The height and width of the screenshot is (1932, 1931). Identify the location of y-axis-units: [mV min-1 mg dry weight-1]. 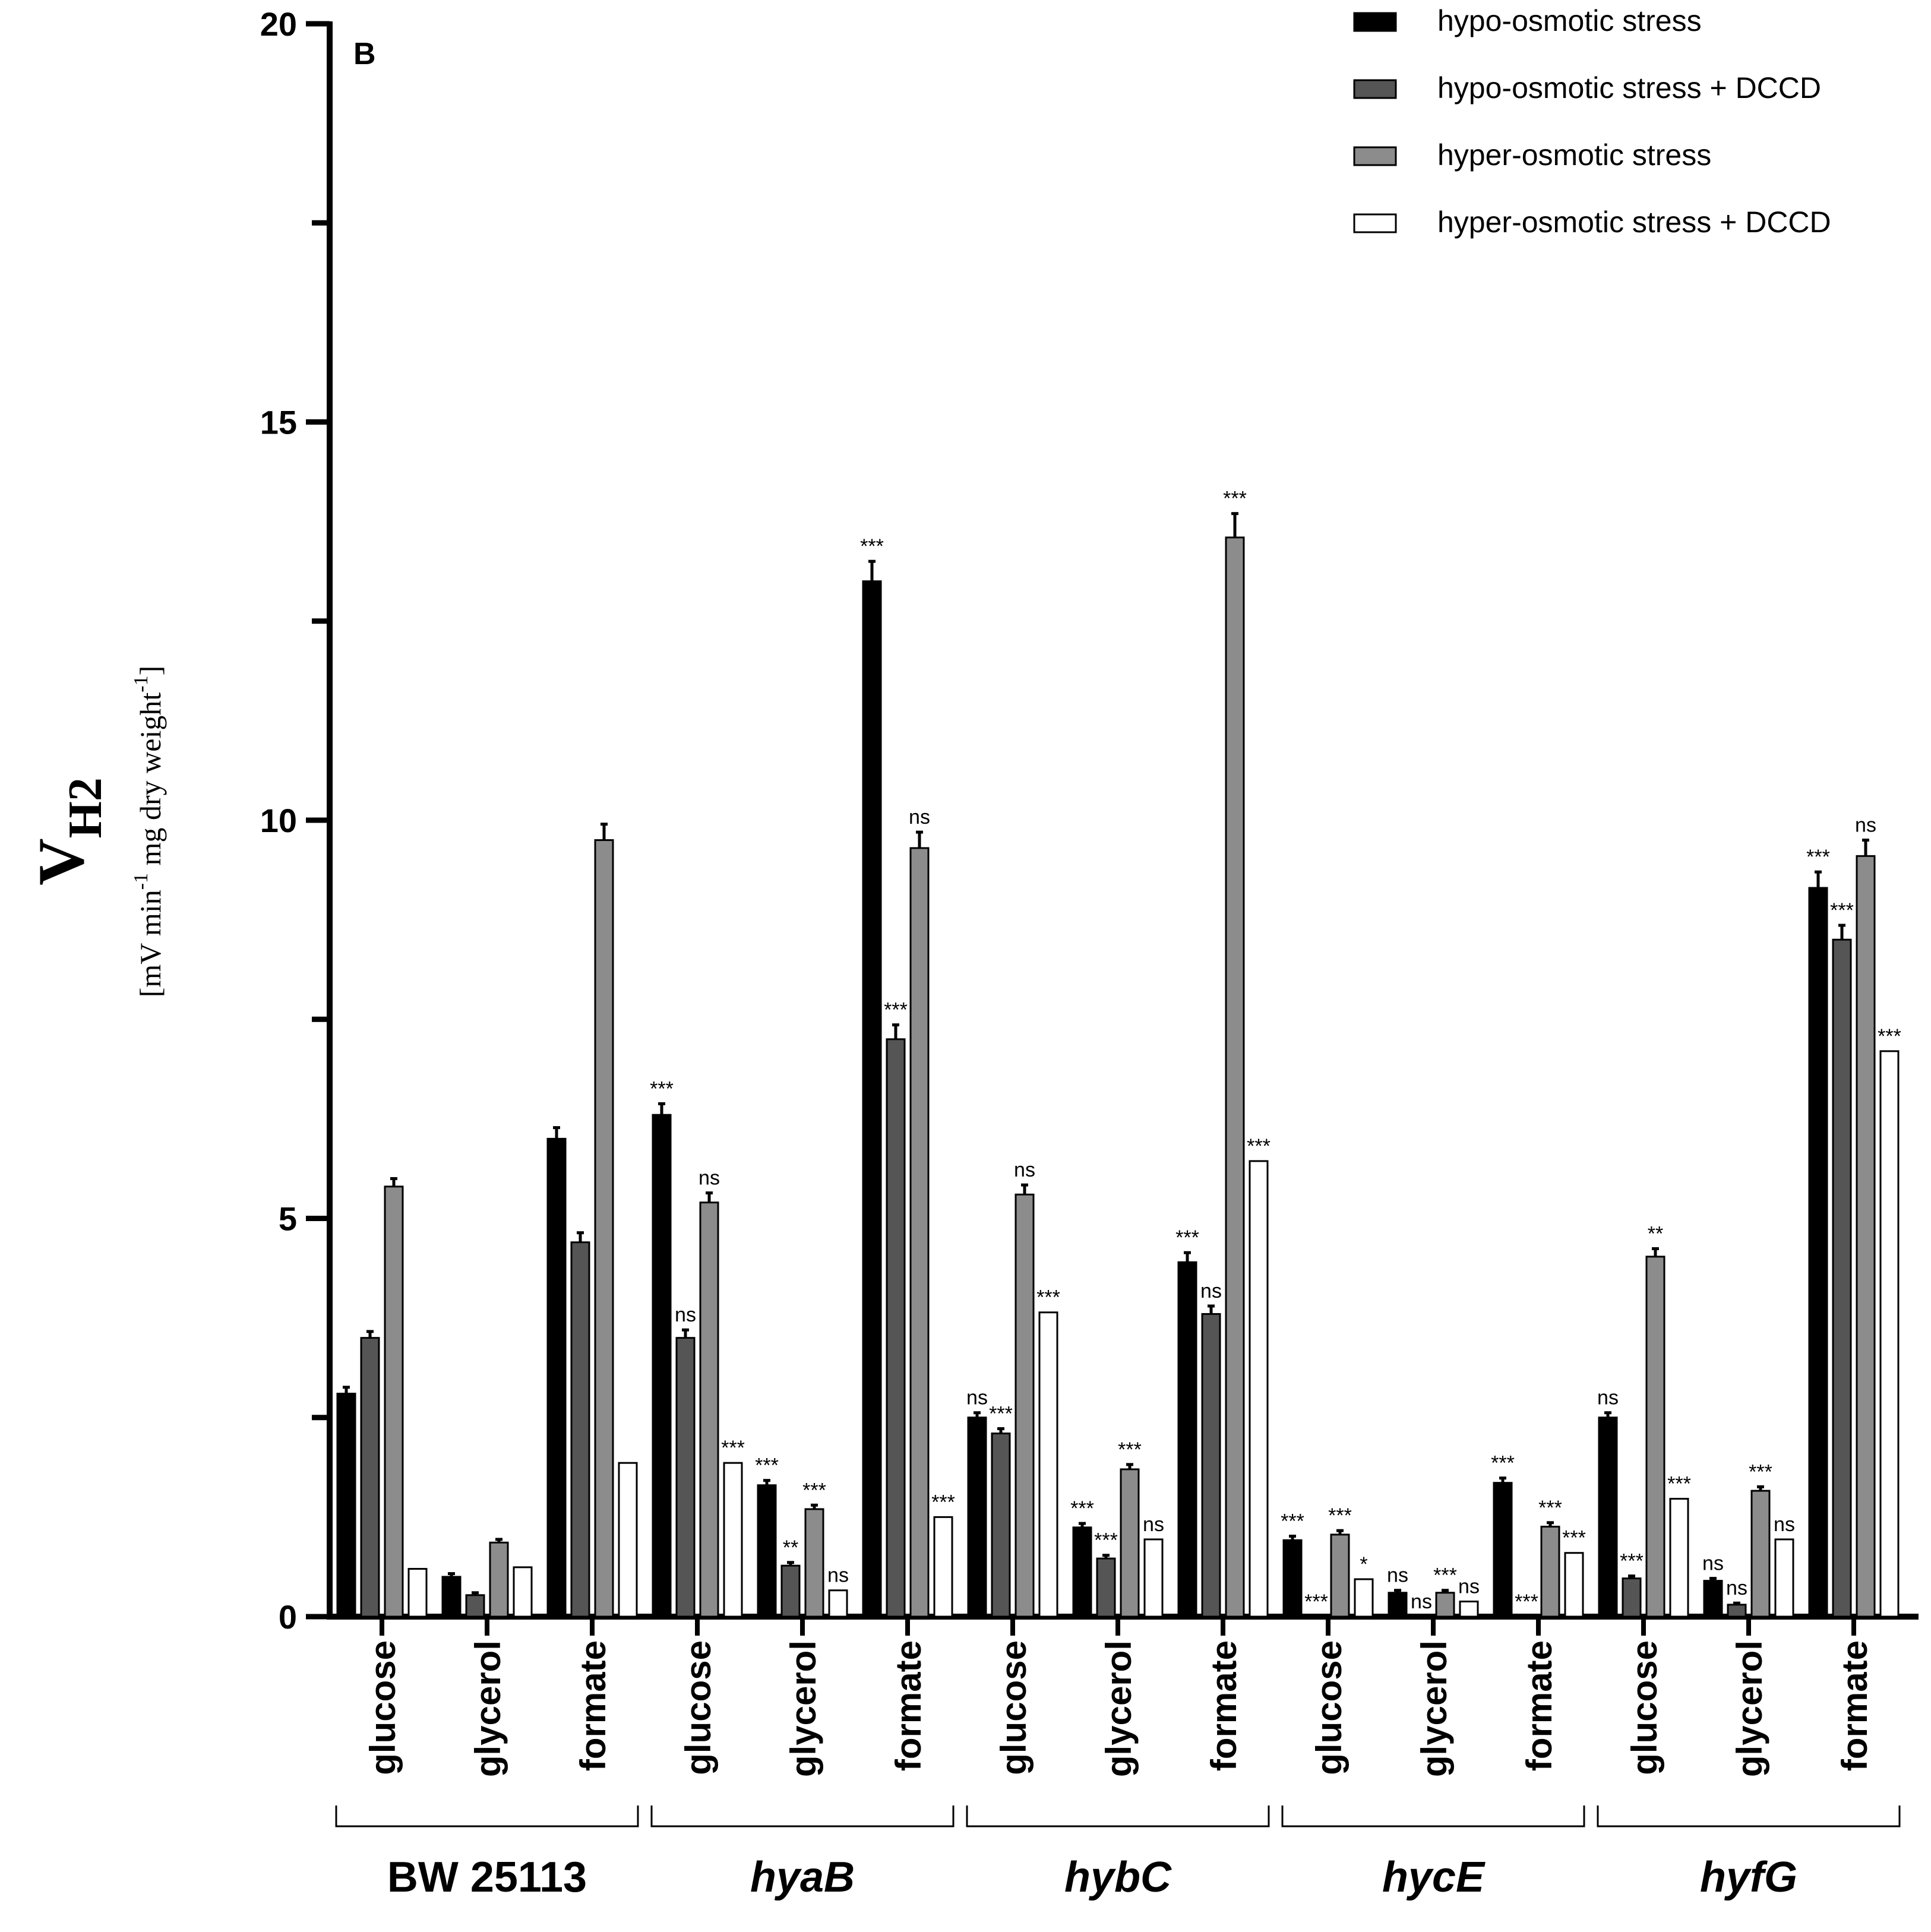
(148, 831).